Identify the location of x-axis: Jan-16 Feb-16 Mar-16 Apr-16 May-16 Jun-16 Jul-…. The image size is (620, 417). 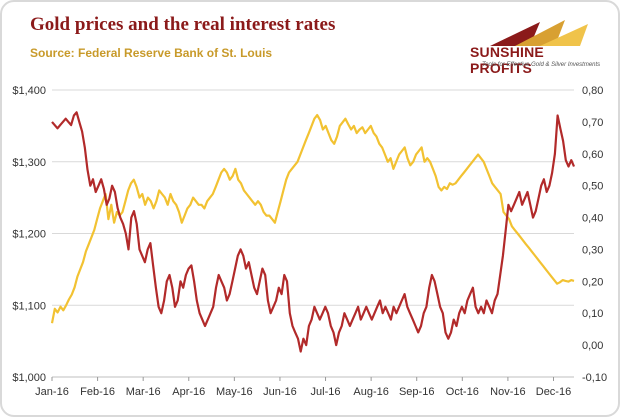
(303, 387).